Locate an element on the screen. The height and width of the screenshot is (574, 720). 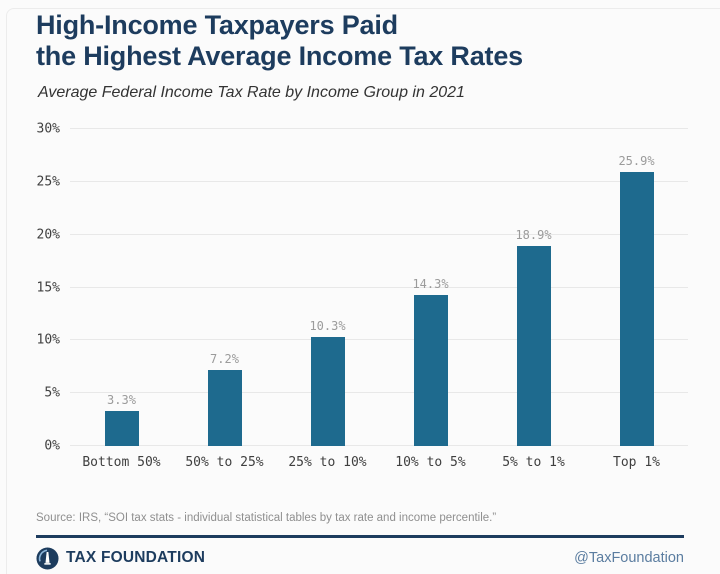
bar-slot: 3.3% is located at coordinates (121, 287).